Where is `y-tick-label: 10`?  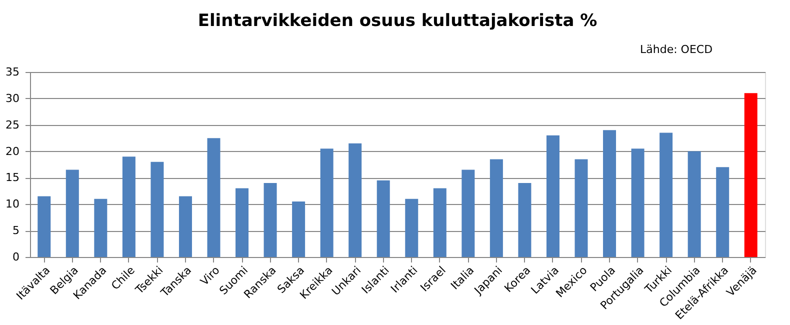 y-tick-label: 10 is located at coordinates (13, 204).